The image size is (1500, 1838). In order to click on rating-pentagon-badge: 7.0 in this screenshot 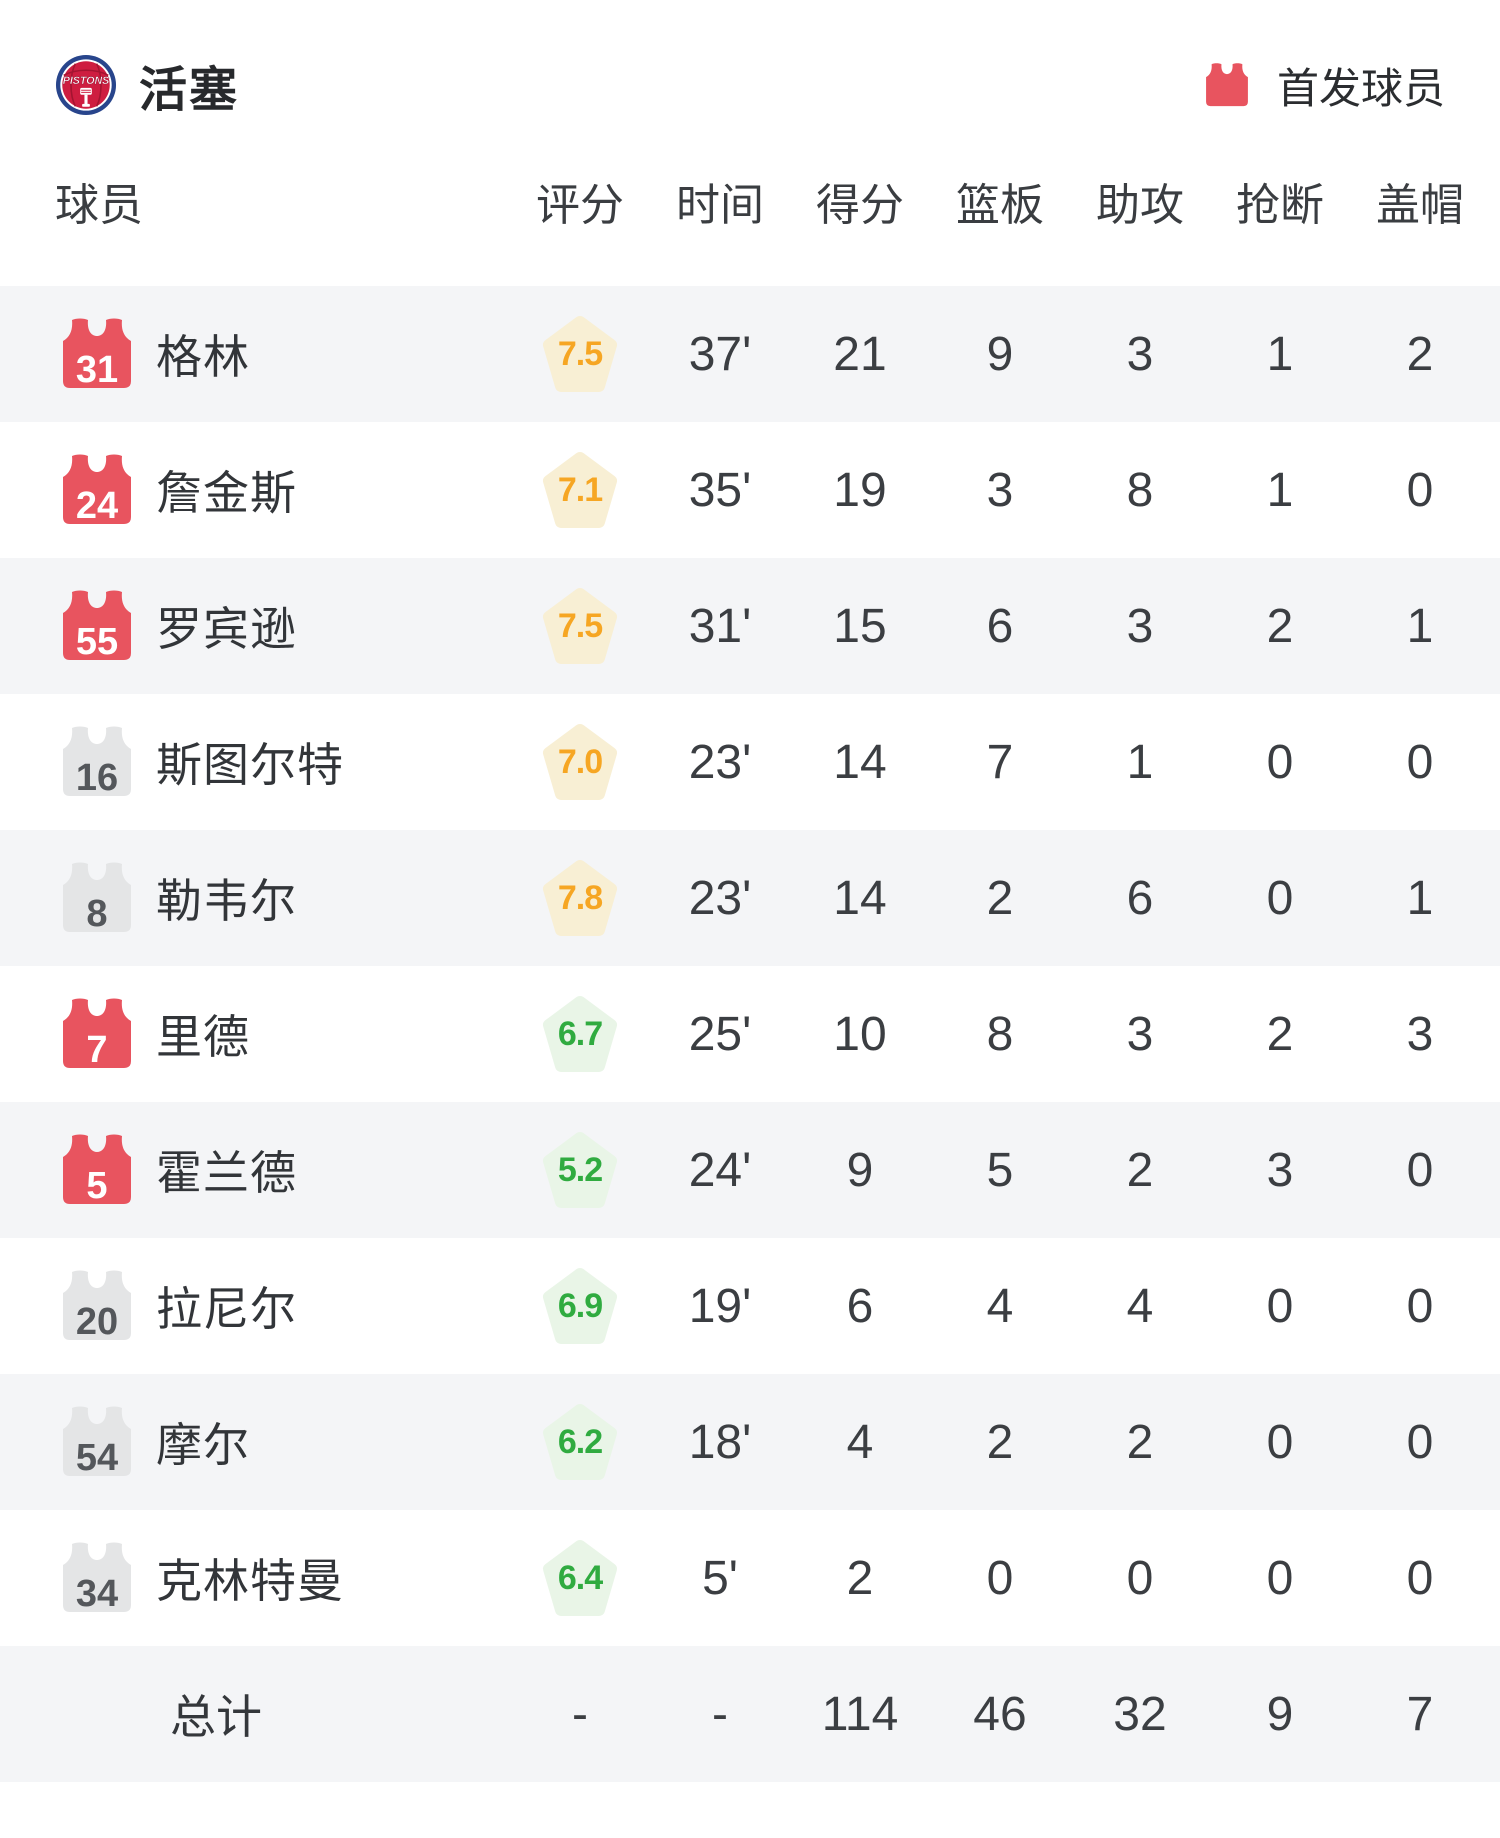, I will do `click(580, 762)`.